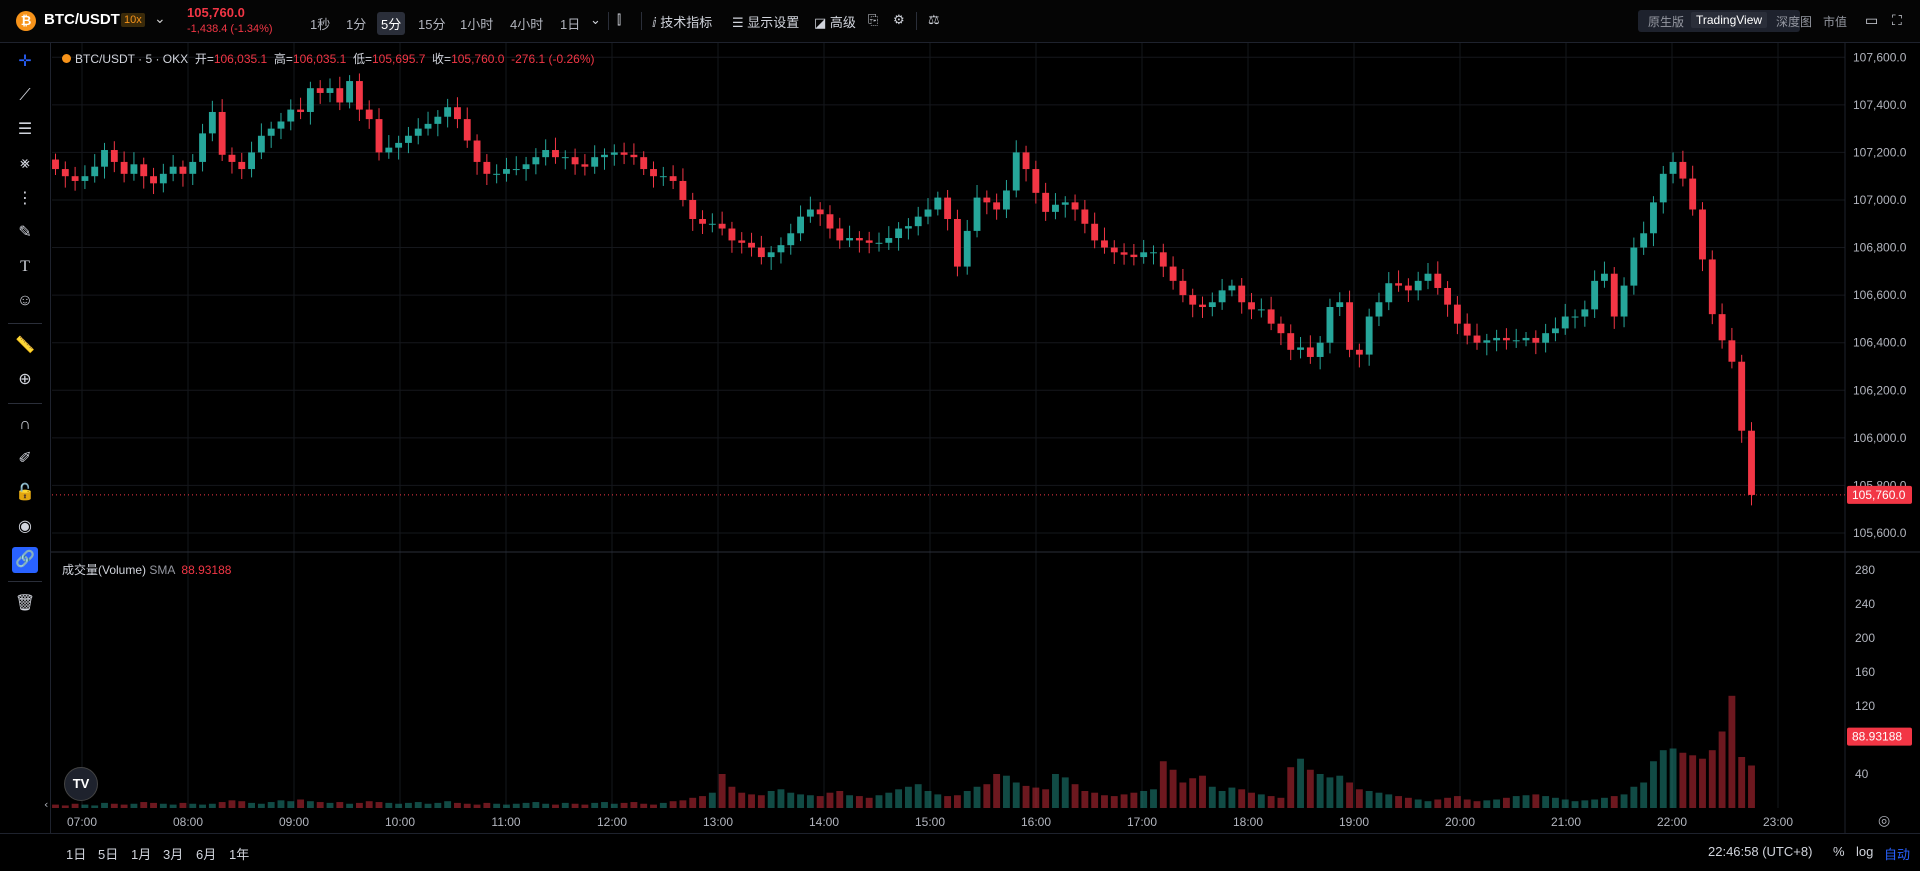 This screenshot has width=1920, height=871. Describe the element at coordinates (320, 24) in the screenshot. I see `timeframe-1s: 1秒` at that location.